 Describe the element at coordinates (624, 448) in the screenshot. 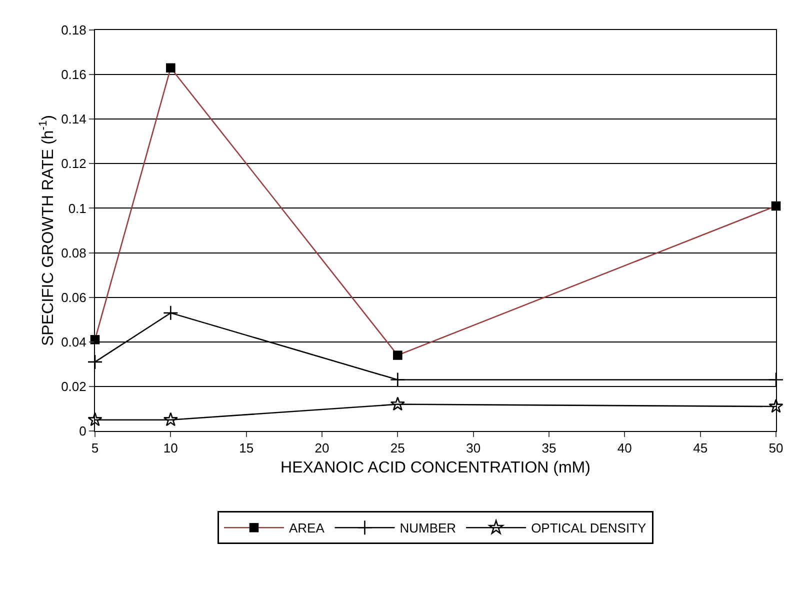

I see `x-tick-label: 40` at that location.